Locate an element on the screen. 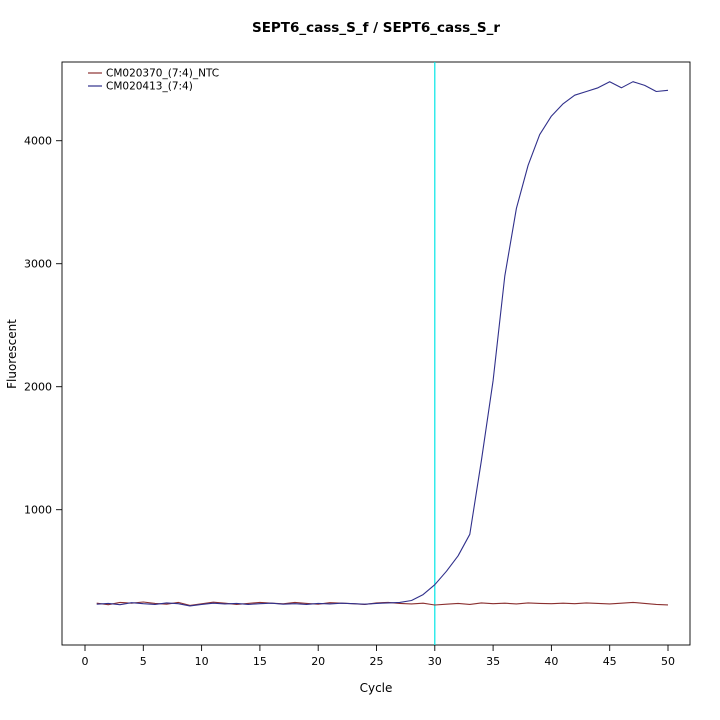 Image resolution: width=720 pixels, height=720 pixels. y-tick-label: 2000 is located at coordinates (38, 387).